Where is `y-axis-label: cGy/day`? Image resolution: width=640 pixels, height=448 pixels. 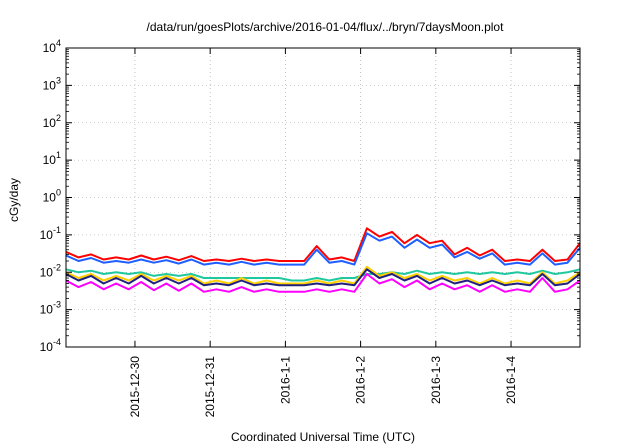 y-axis-label: cGy/day is located at coordinates (14, 200).